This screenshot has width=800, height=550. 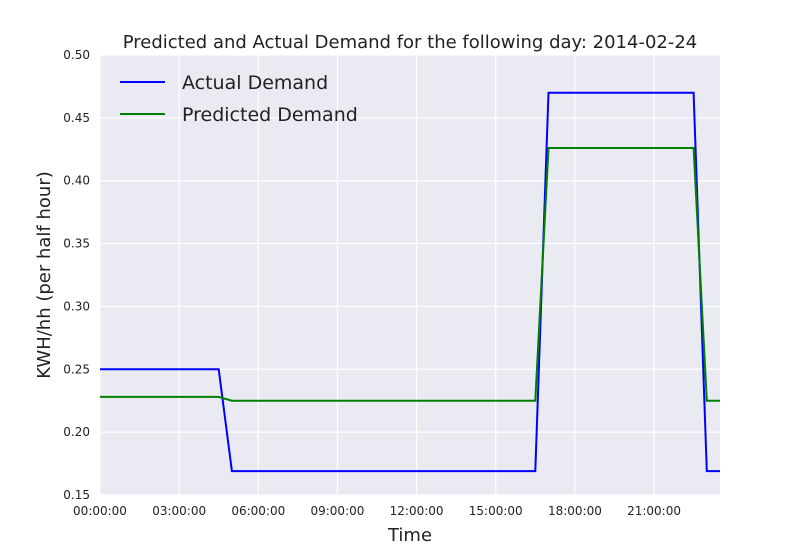 What do you see at coordinates (76, 432) in the screenshot?
I see `y-tick-label: 0.20` at bounding box center [76, 432].